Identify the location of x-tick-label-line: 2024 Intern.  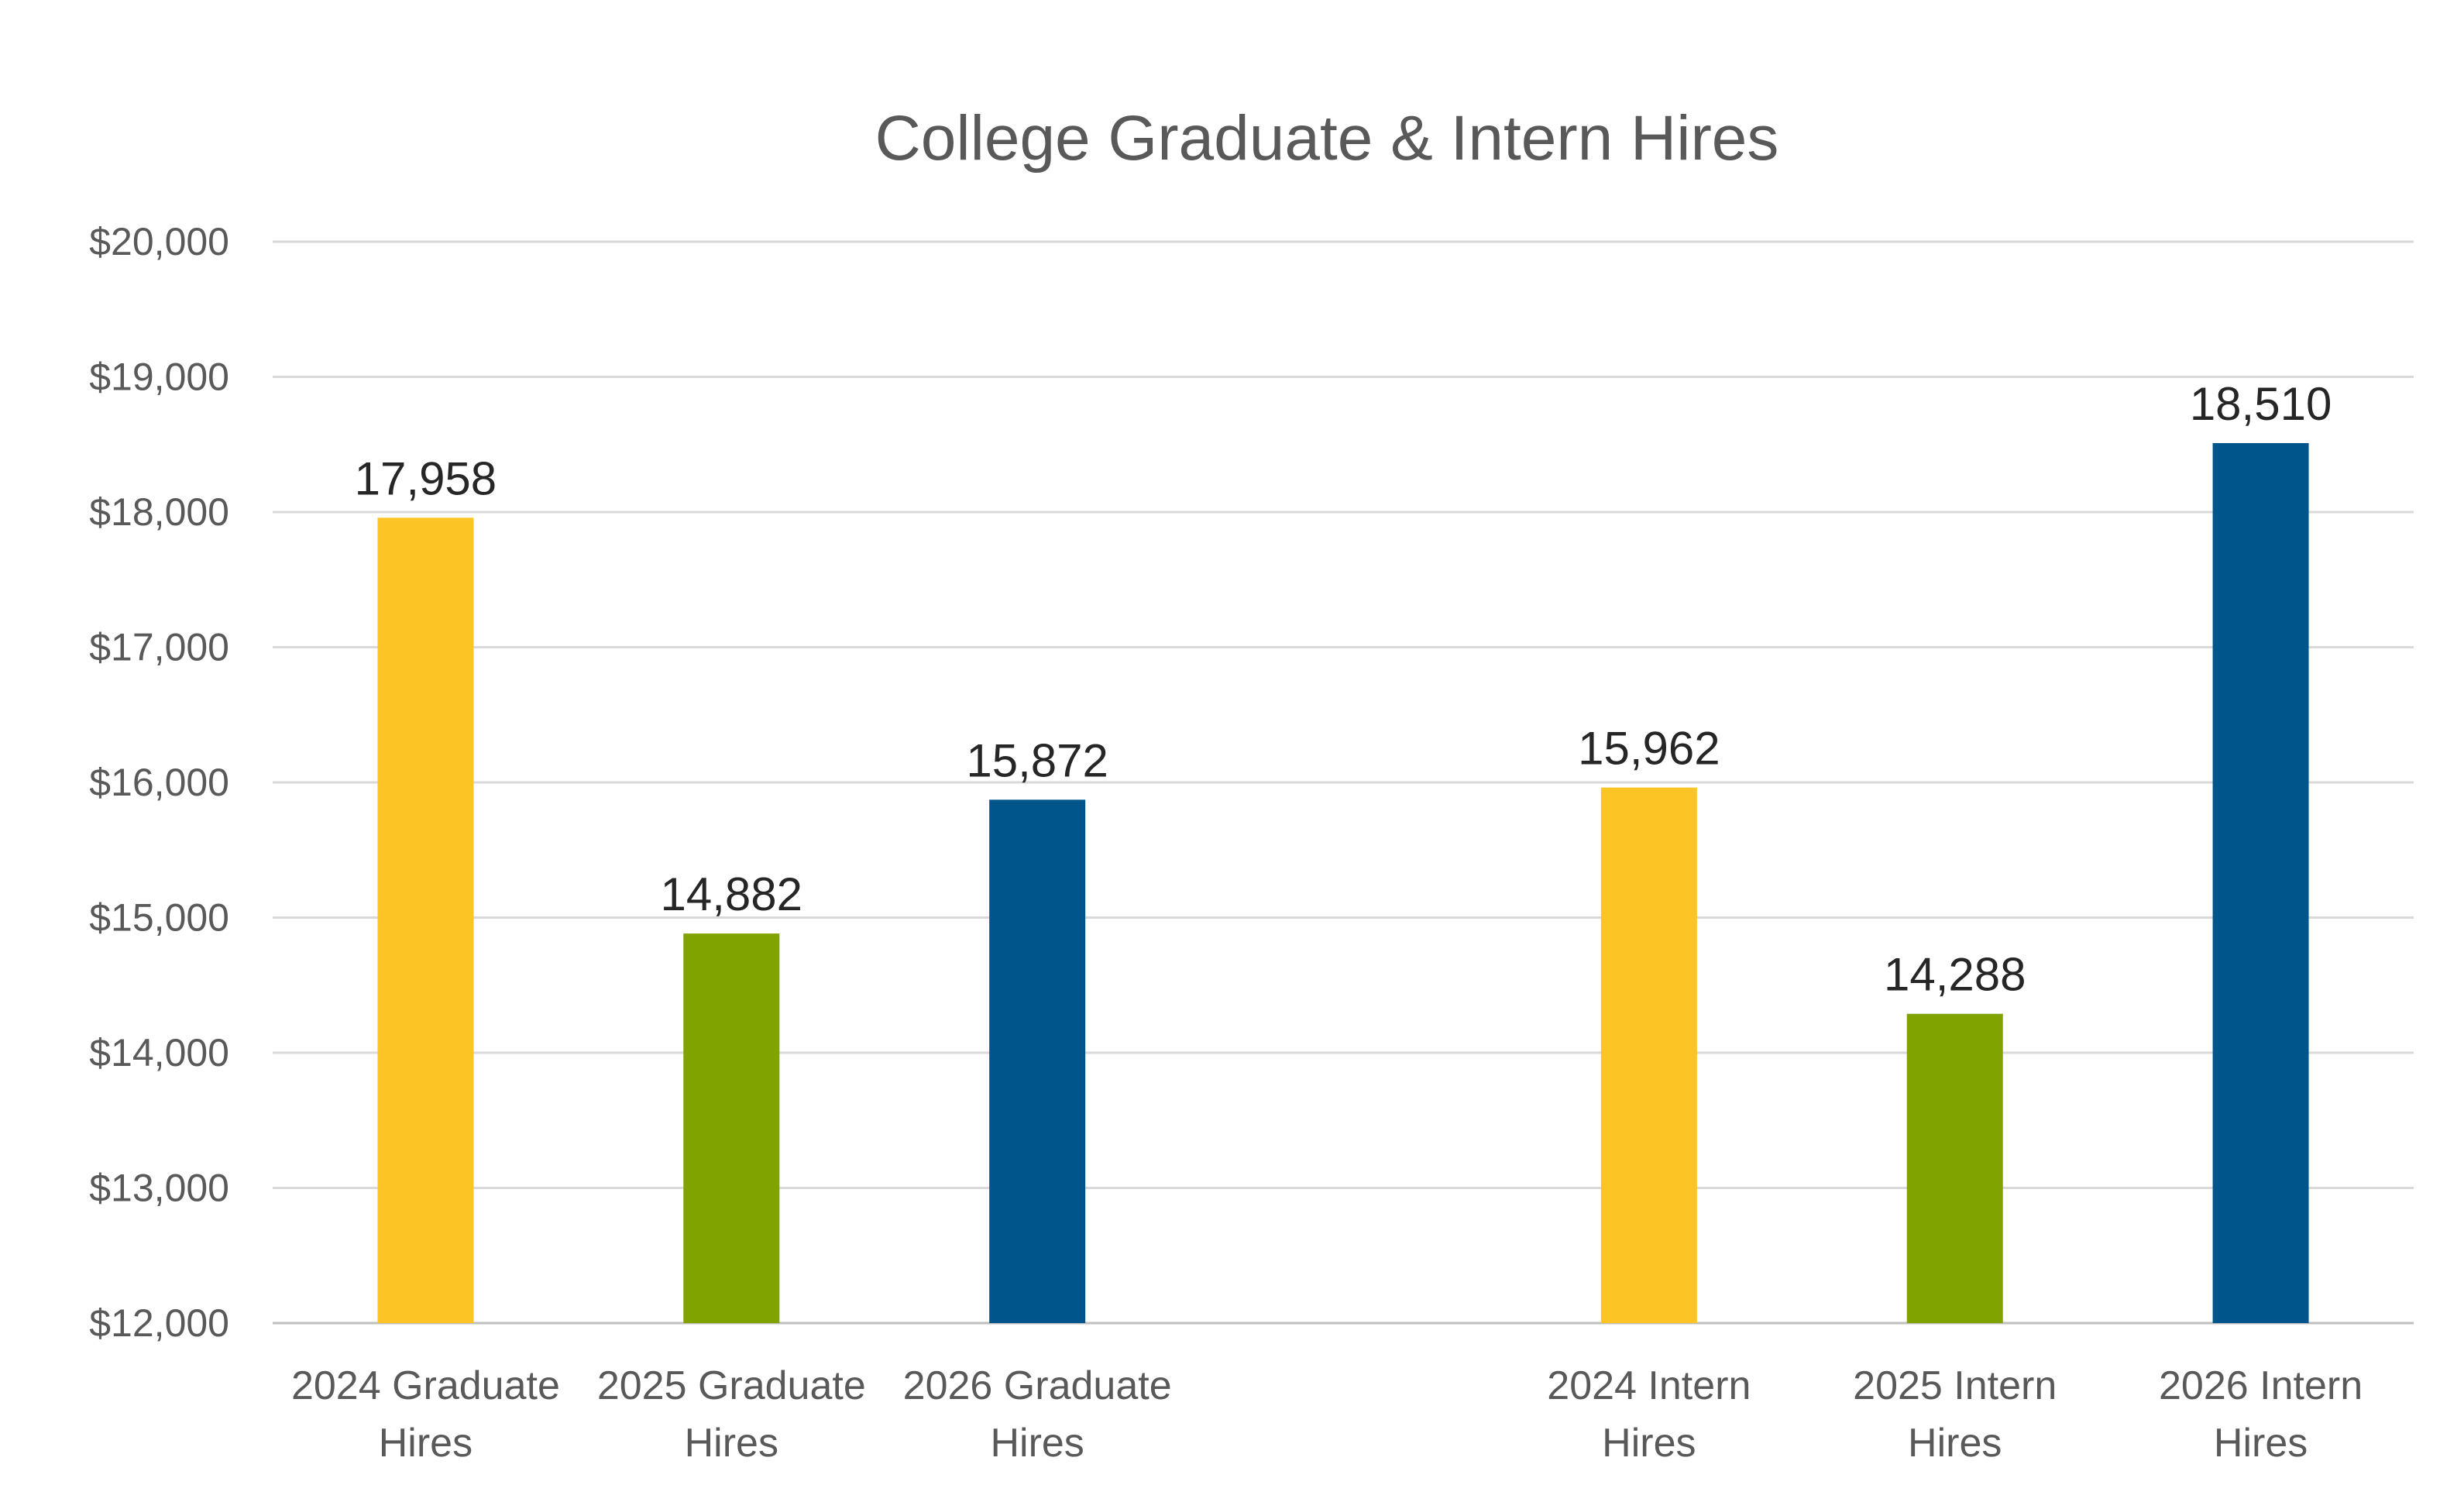
(1649, 1385).